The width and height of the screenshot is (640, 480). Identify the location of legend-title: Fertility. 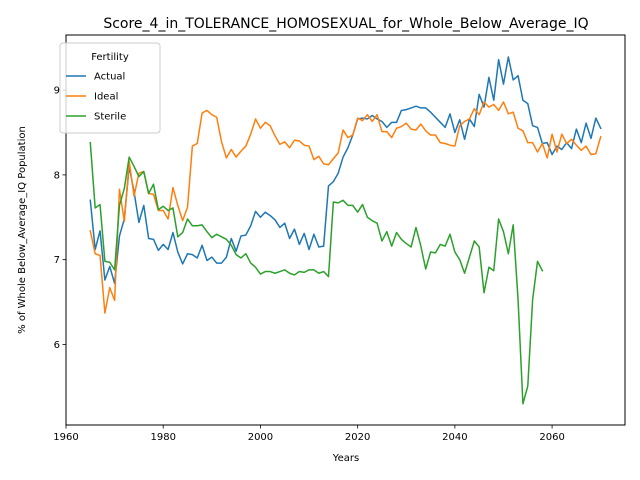
(110, 57).